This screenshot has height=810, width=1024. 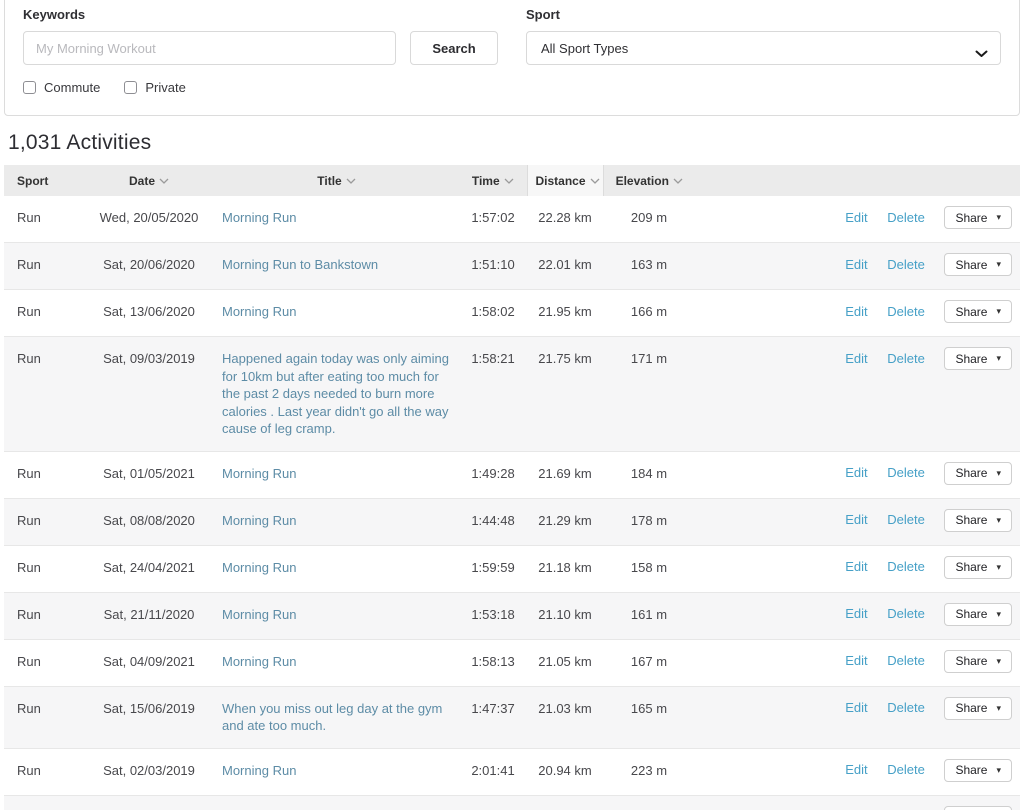 What do you see at coordinates (485, 181) in the screenshot?
I see `time-header-label: Time` at bounding box center [485, 181].